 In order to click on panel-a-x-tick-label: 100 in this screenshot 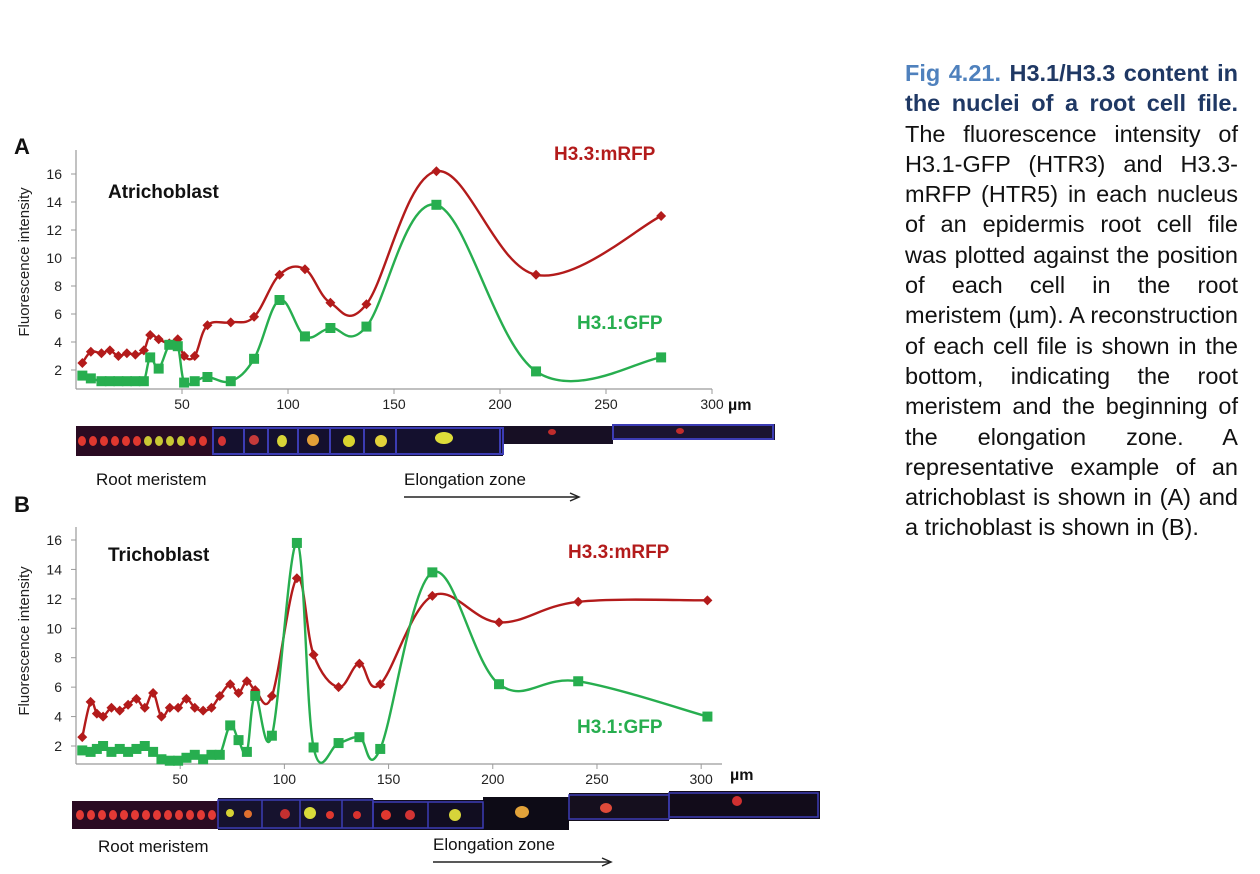, I will do `click(288, 404)`.